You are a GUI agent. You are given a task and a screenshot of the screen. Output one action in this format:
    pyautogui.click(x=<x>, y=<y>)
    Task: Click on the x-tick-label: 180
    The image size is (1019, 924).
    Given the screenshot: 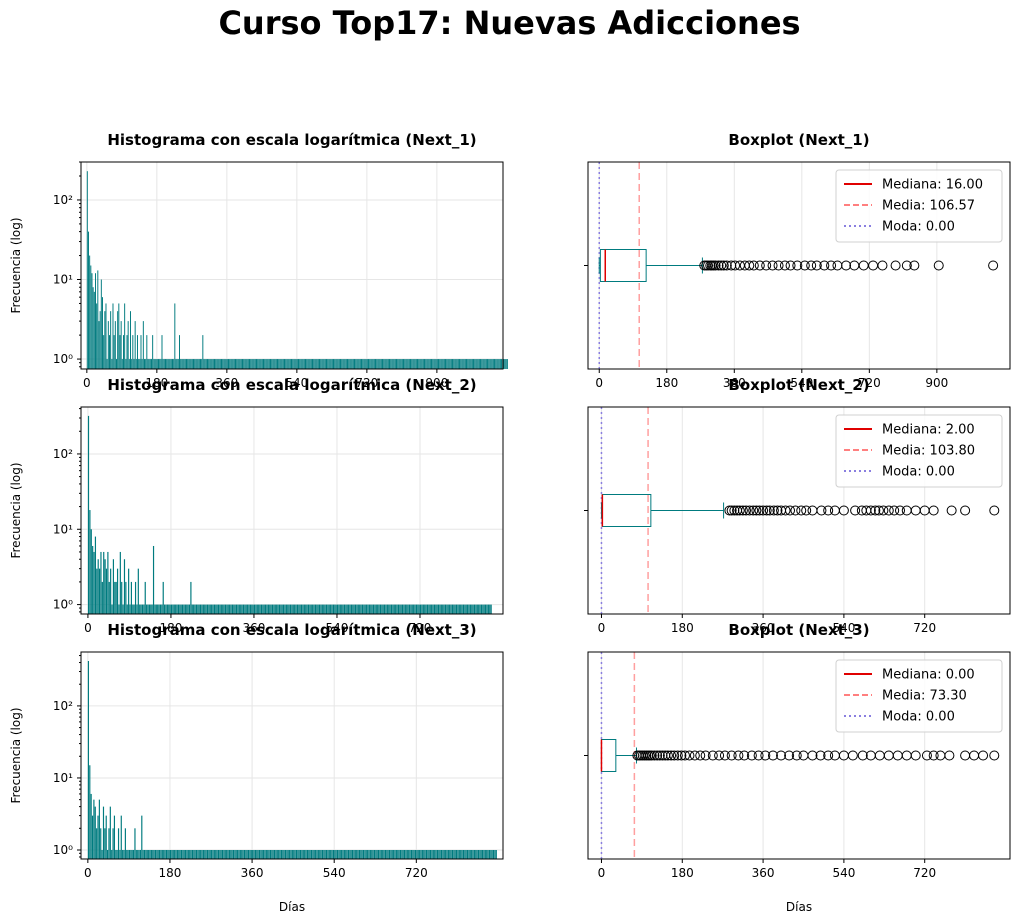 What is the action you would take?
    pyautogui.click(x=666, y=383)
    